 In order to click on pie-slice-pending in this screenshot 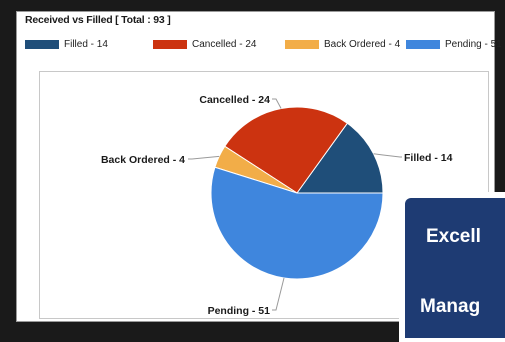, I will do `click(297, 223)`.